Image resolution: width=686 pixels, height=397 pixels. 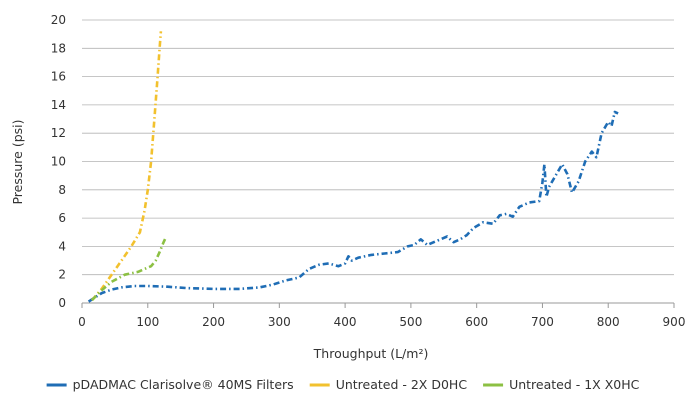 I want to click on y-tick-label: 20, so click(x=58, y=20).